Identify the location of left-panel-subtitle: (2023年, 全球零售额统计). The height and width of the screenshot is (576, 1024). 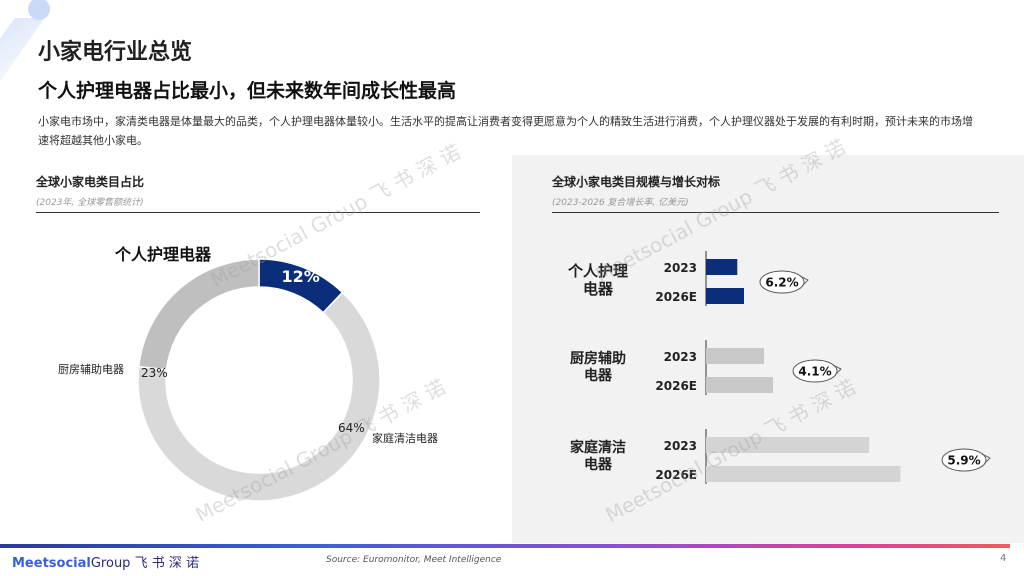
(90, 203).